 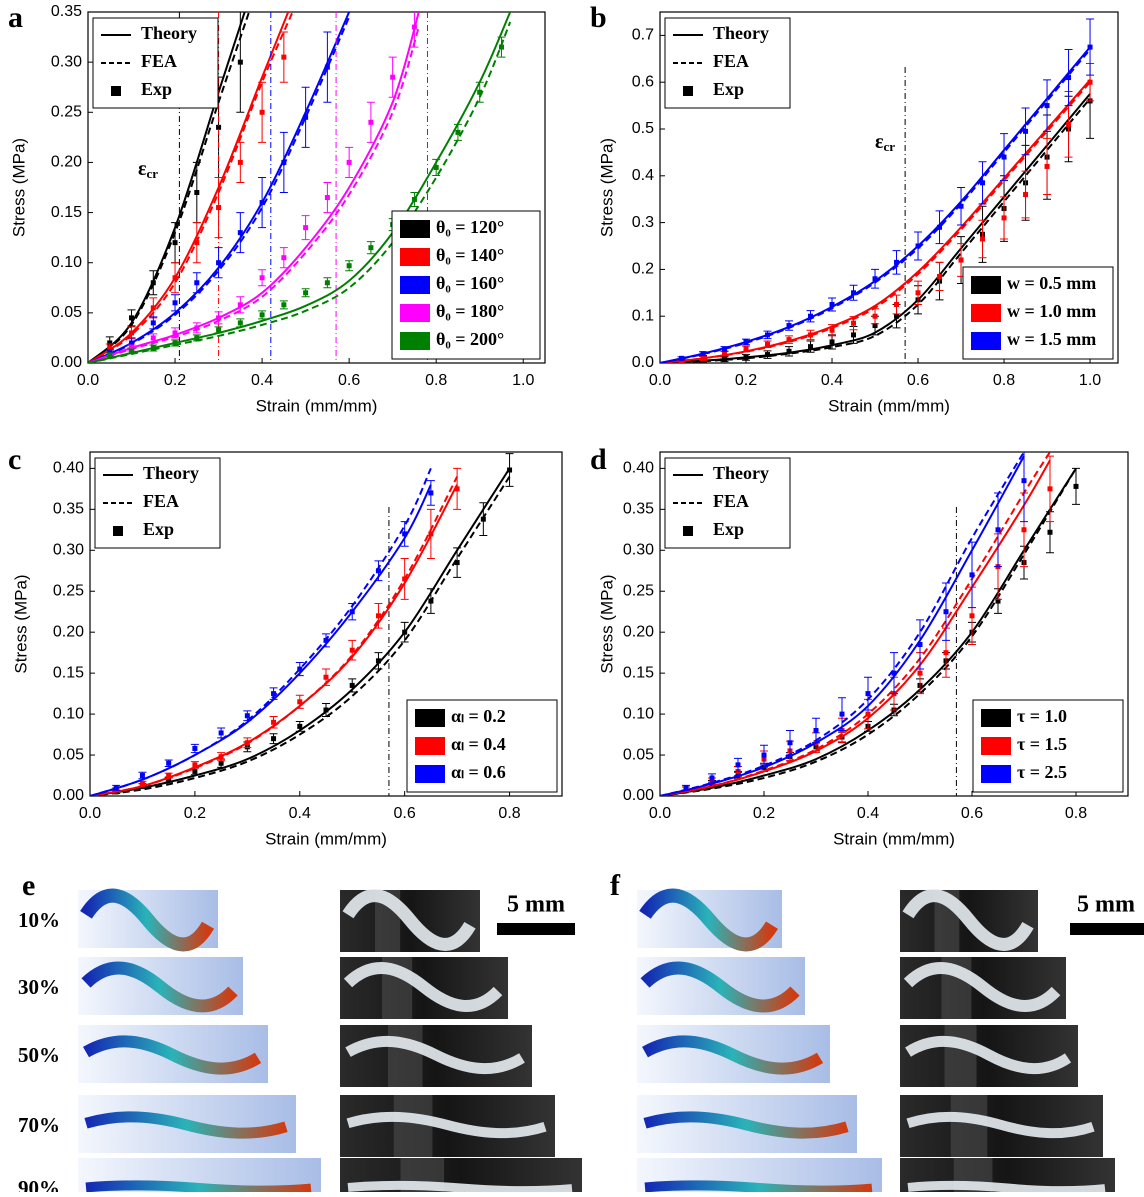 I want to click on strain-label: 30%, so click(x=39, y=987).